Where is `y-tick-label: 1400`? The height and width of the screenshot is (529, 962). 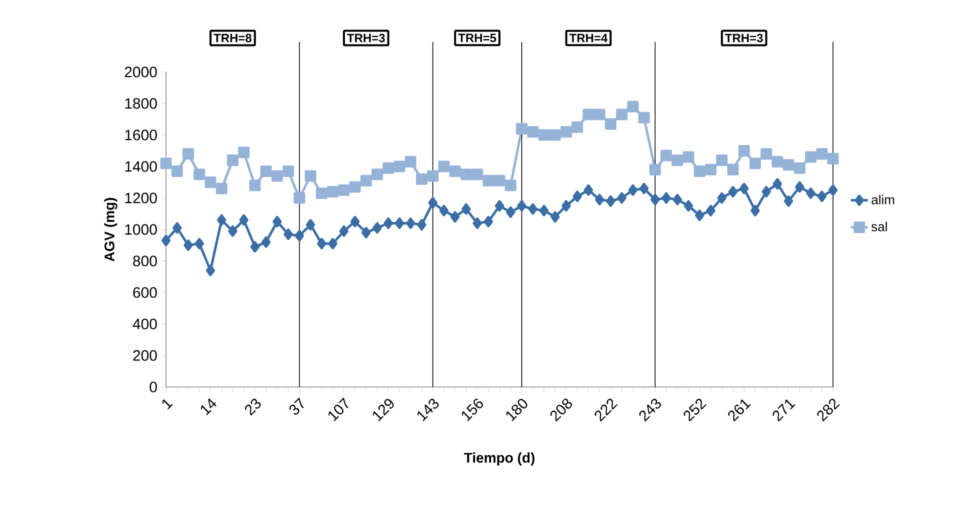
y-tick-label: 1400 is located at coordinates (141, 166).